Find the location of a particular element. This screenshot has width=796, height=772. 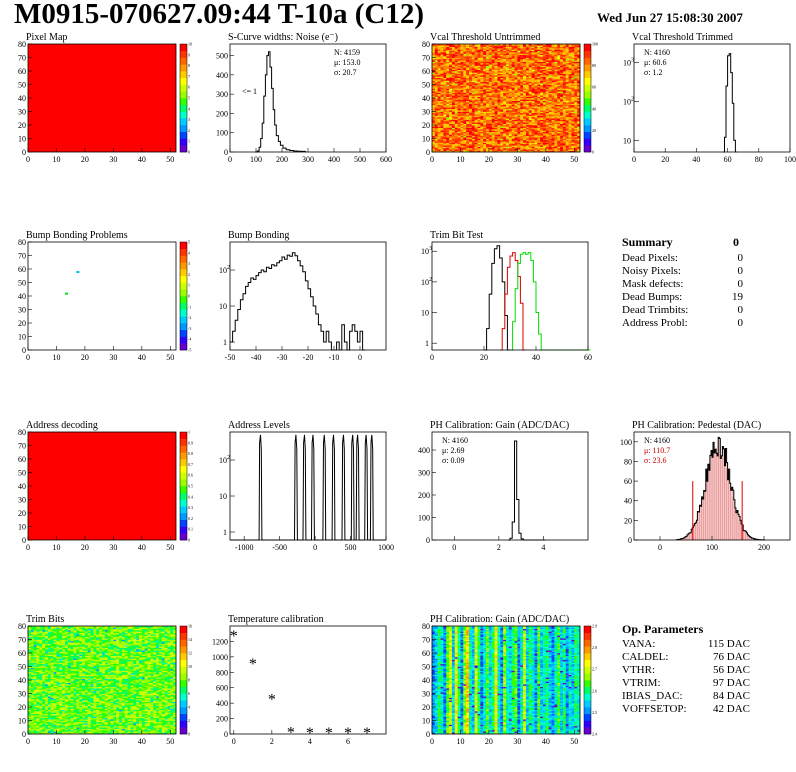

x-tick-label: 40 is located at coordinates (142, 547).